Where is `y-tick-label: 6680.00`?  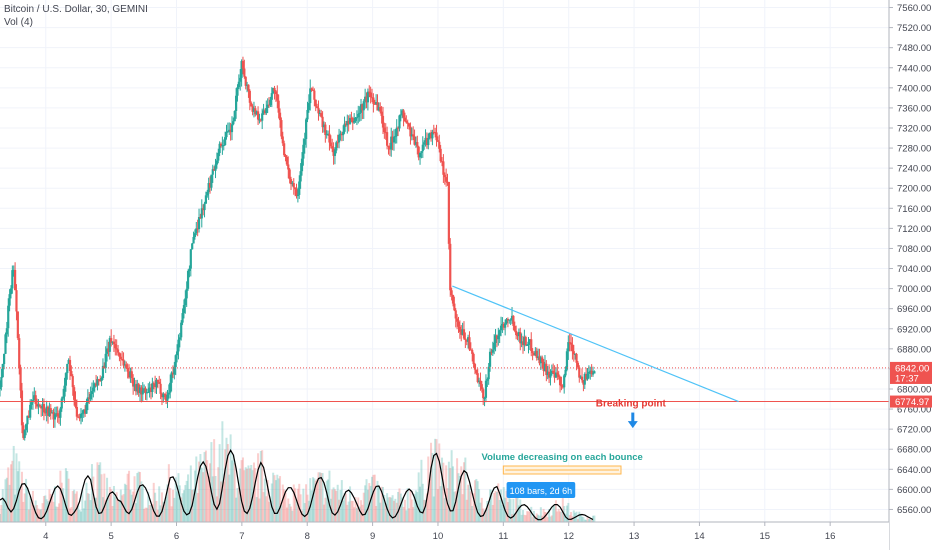
y-tick-label: 6680.00 is located at coordinates (914, 450).